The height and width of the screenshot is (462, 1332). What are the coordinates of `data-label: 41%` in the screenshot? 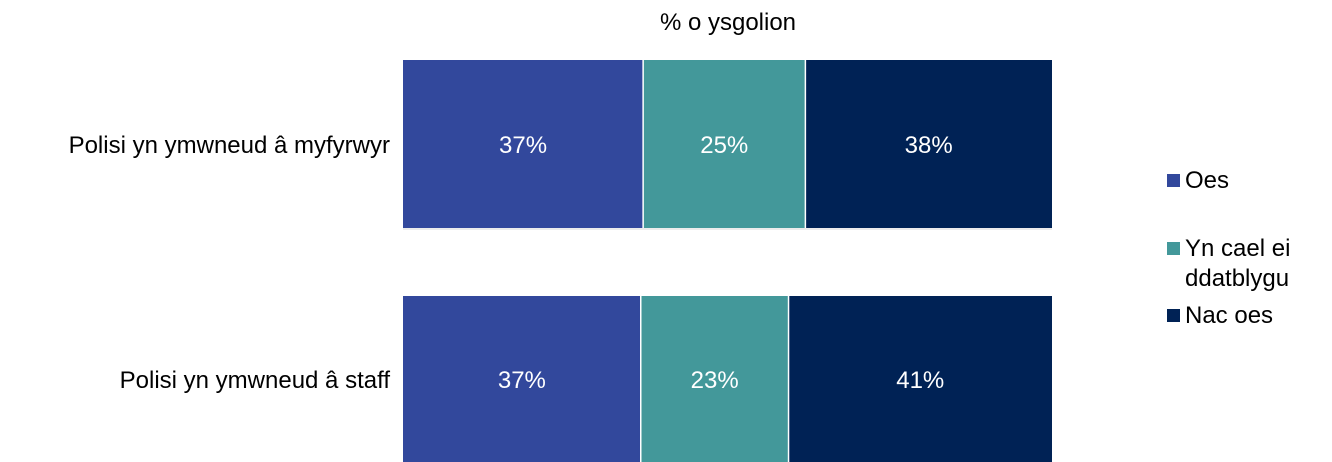 It's located at (920, 380).